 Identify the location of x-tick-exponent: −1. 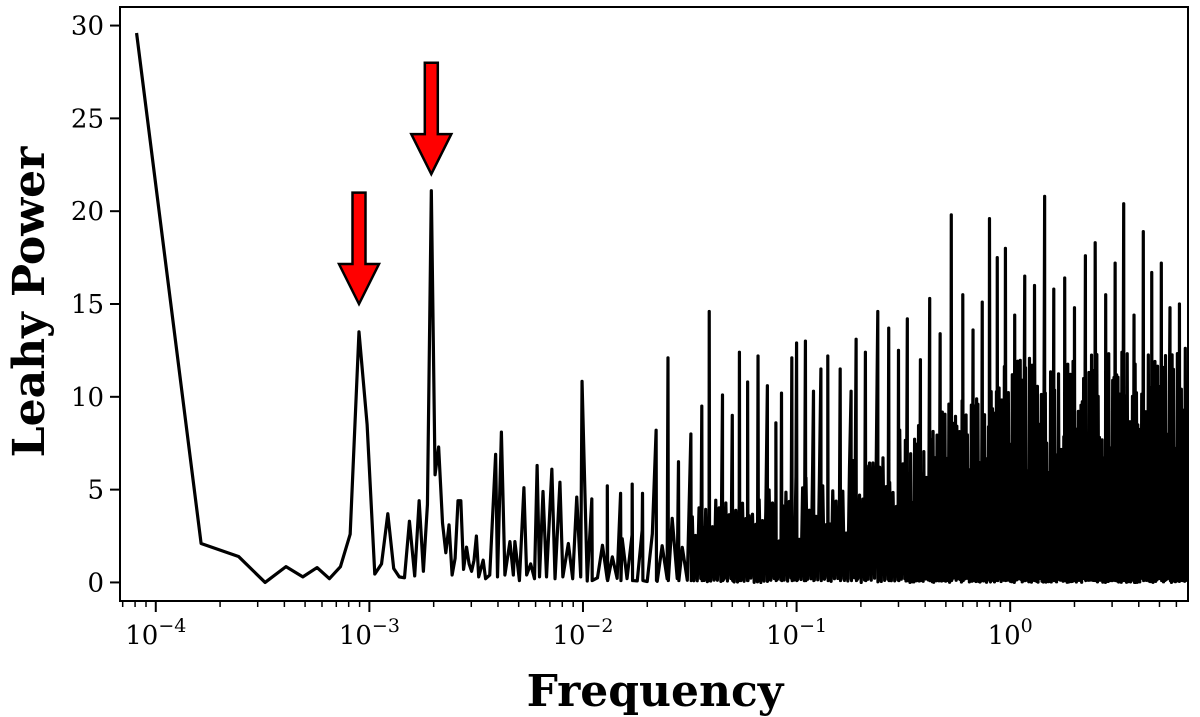
(813, 626).